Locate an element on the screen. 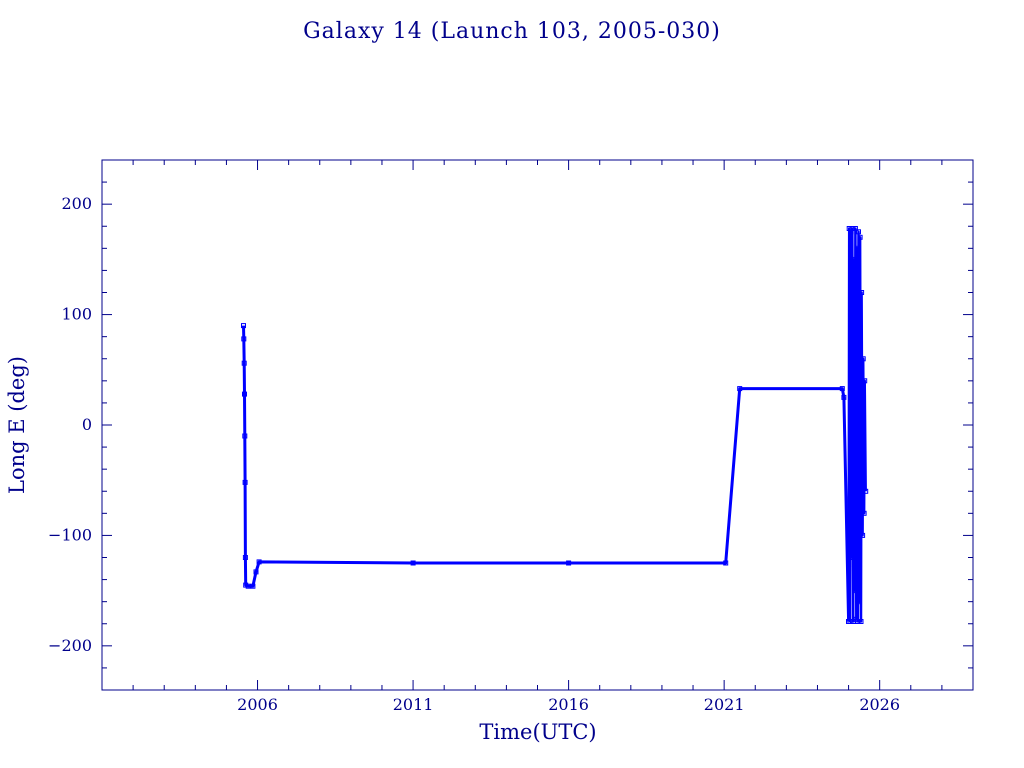  chart-title: Galaxy 14 (Launch 103, 2005-030) is located at coordinates (512, 31).